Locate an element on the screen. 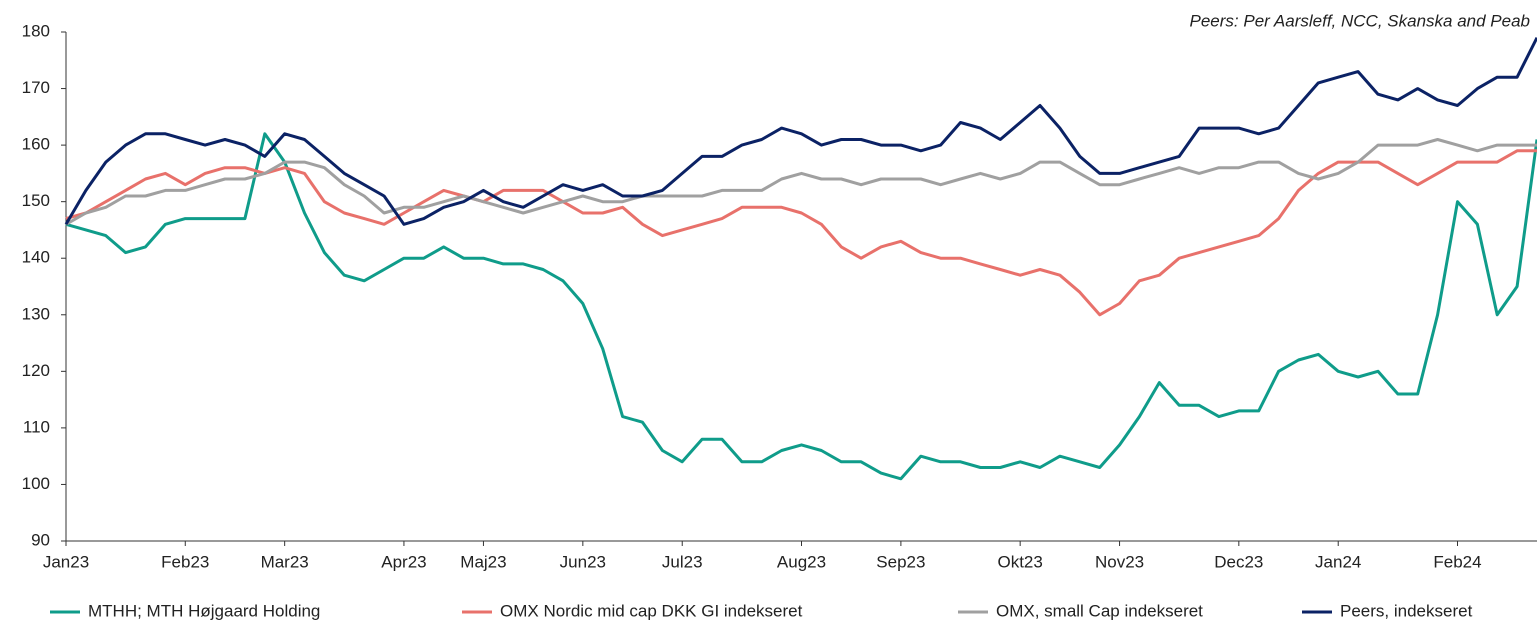 Image resolution: width=1537 pixels, height=641 pixels. y-tick-label: 160 is located at coordinates (36, 144).